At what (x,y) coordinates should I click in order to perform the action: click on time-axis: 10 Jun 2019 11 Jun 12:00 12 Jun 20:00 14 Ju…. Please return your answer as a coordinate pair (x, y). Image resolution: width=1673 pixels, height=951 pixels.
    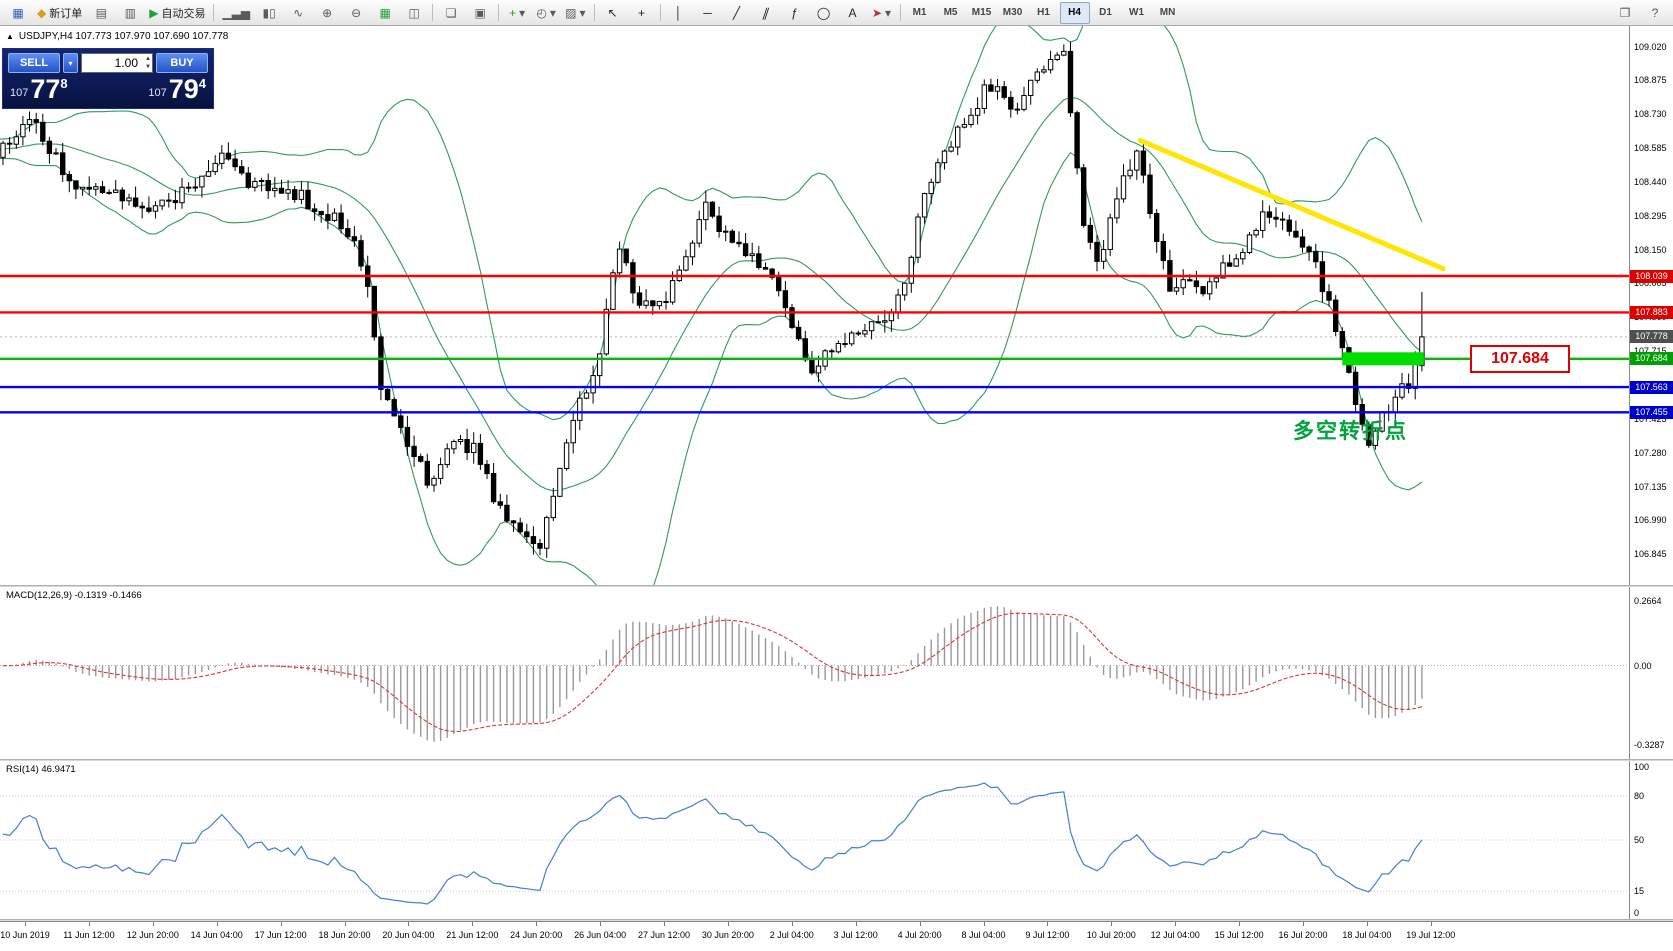
    Looking at the image, I should click on (836, 936).